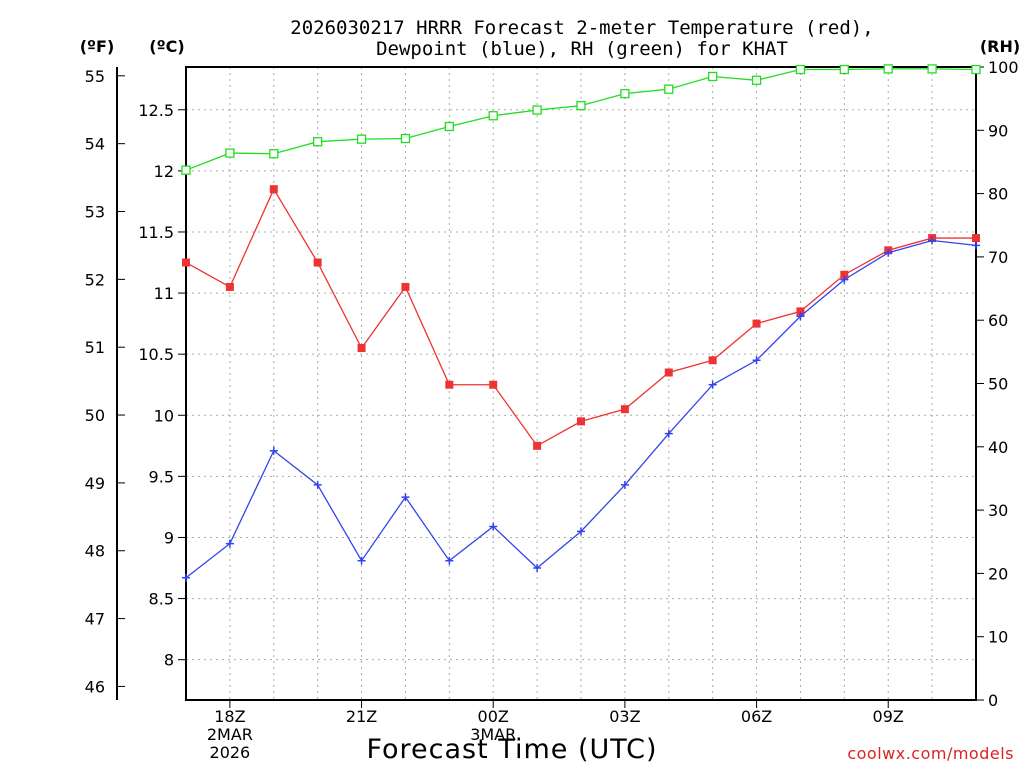  I want to click on rh-tick-label: 60, so click(998, 320).